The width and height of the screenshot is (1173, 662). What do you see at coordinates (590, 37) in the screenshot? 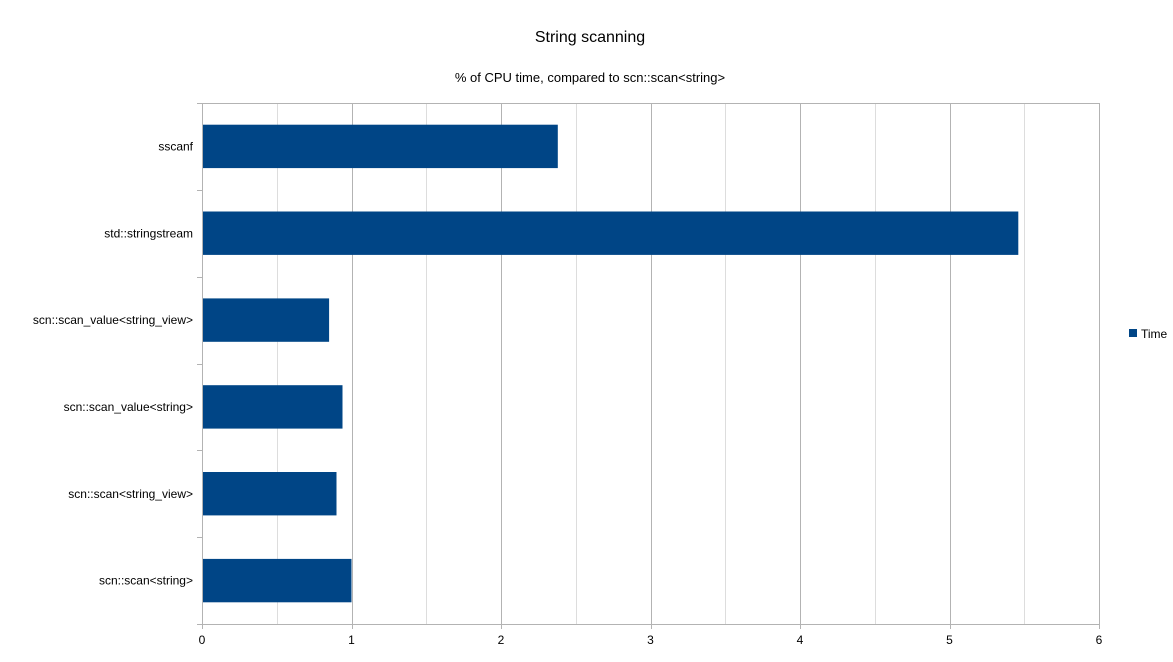
I see `chart-title: String scanning` at bounding box center [590, 37].